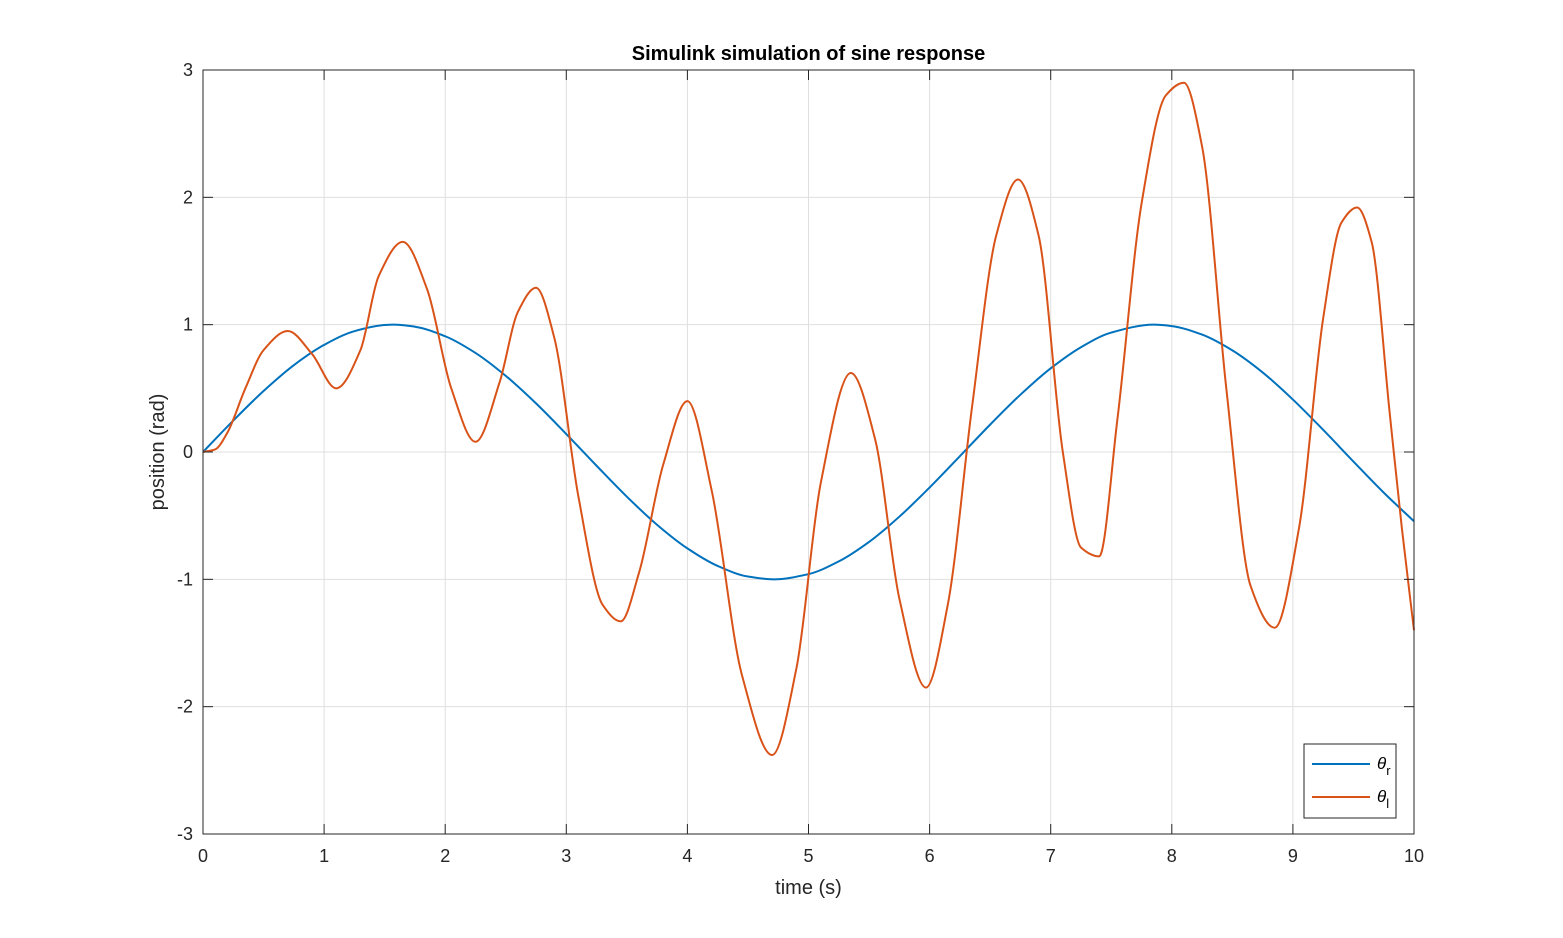  I want to click on x-tick-label: 3, so click(566, 856).